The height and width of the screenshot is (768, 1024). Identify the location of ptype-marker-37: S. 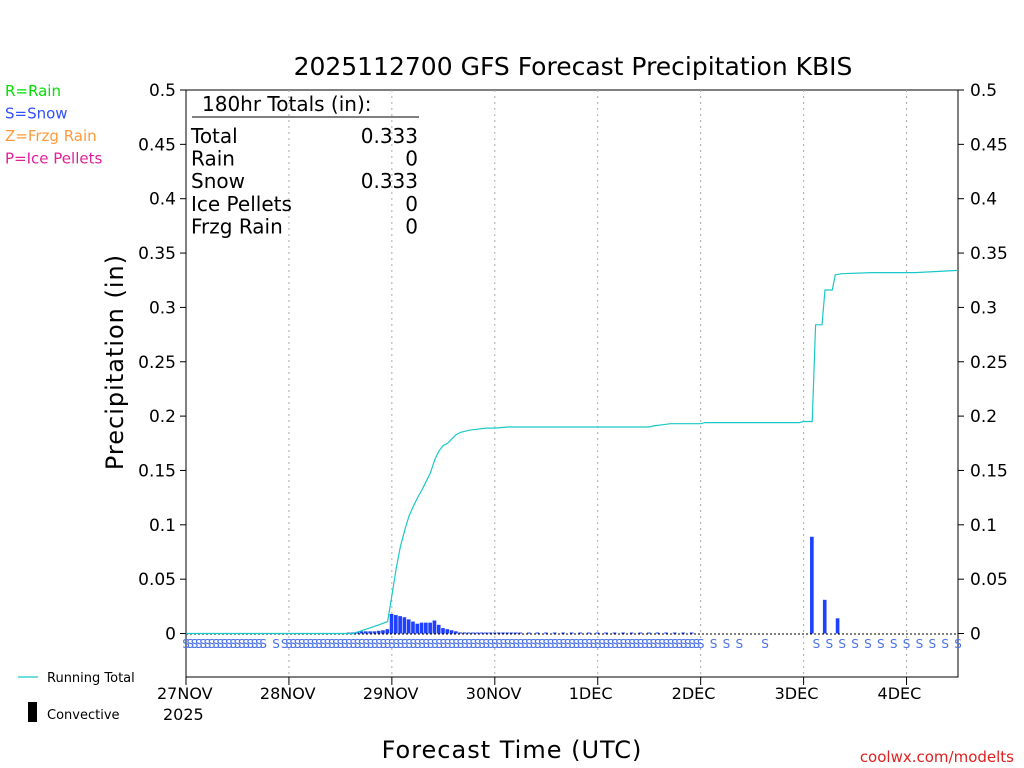
(358, 644).